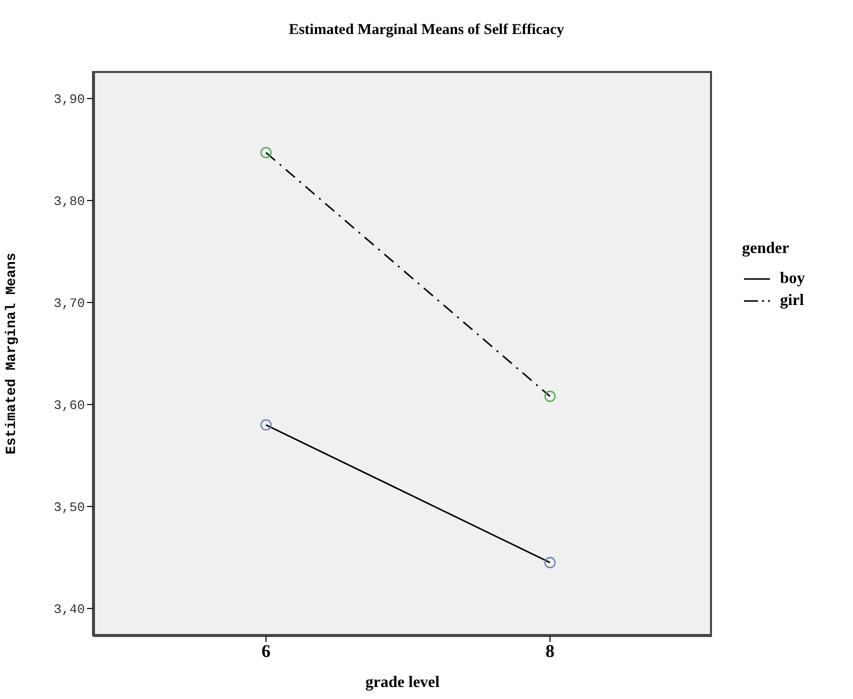  What do you see at coordinates (550, 650) in the screenshot?
I see `x-tick-label: 8` at bounding box center [550, 650].